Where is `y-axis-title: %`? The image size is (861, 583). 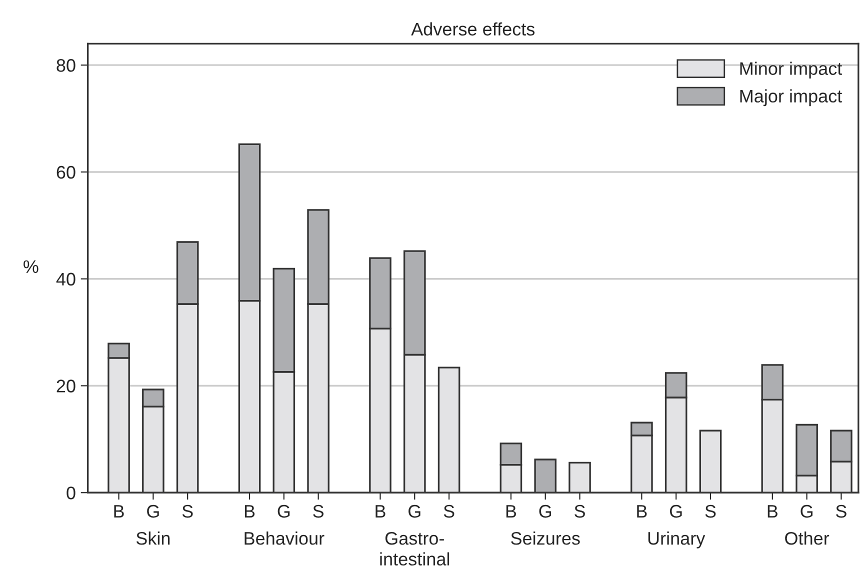 y-axis-title: % is located at coordinates (31, 266).